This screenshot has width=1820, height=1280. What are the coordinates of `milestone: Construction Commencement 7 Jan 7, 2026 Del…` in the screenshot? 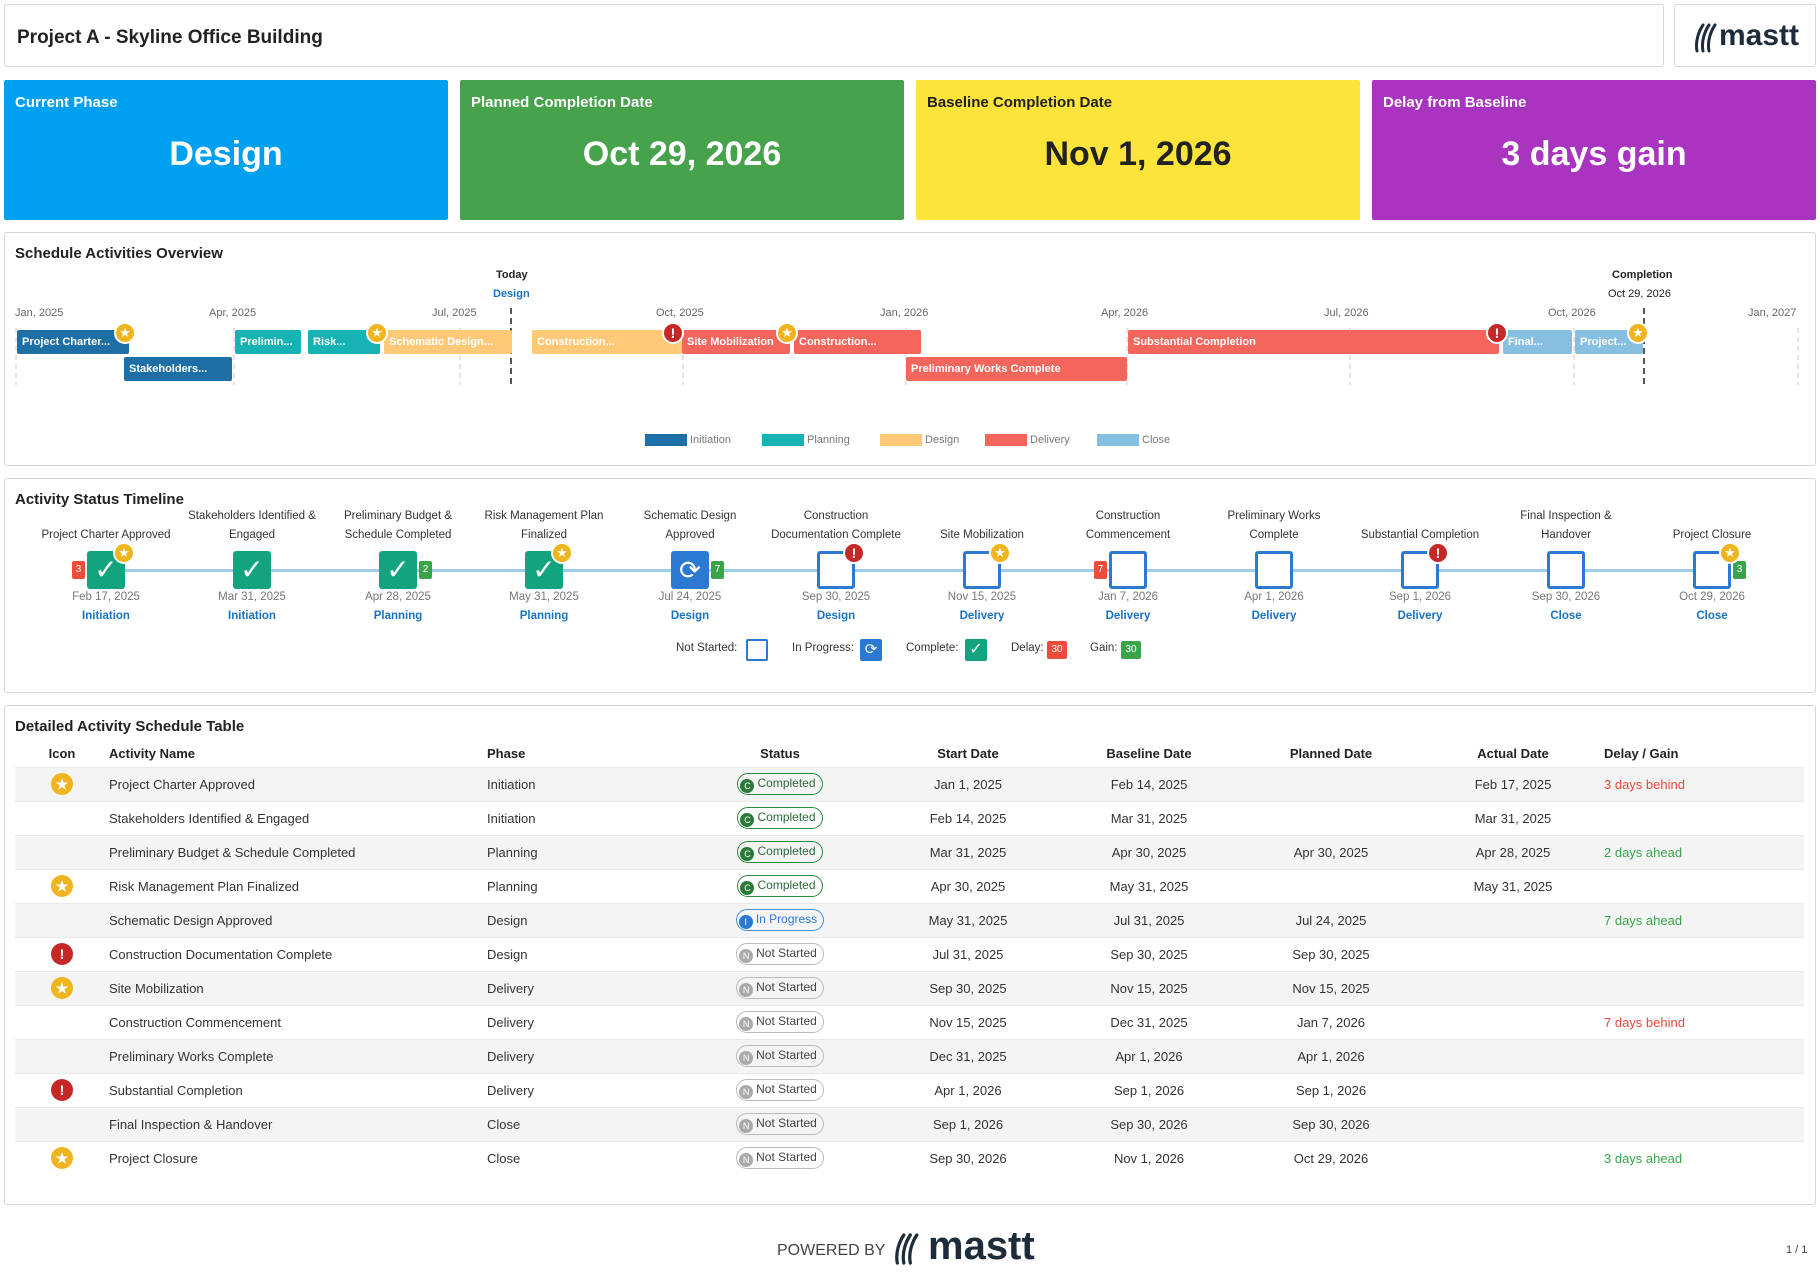 It's located at (1128, 585).